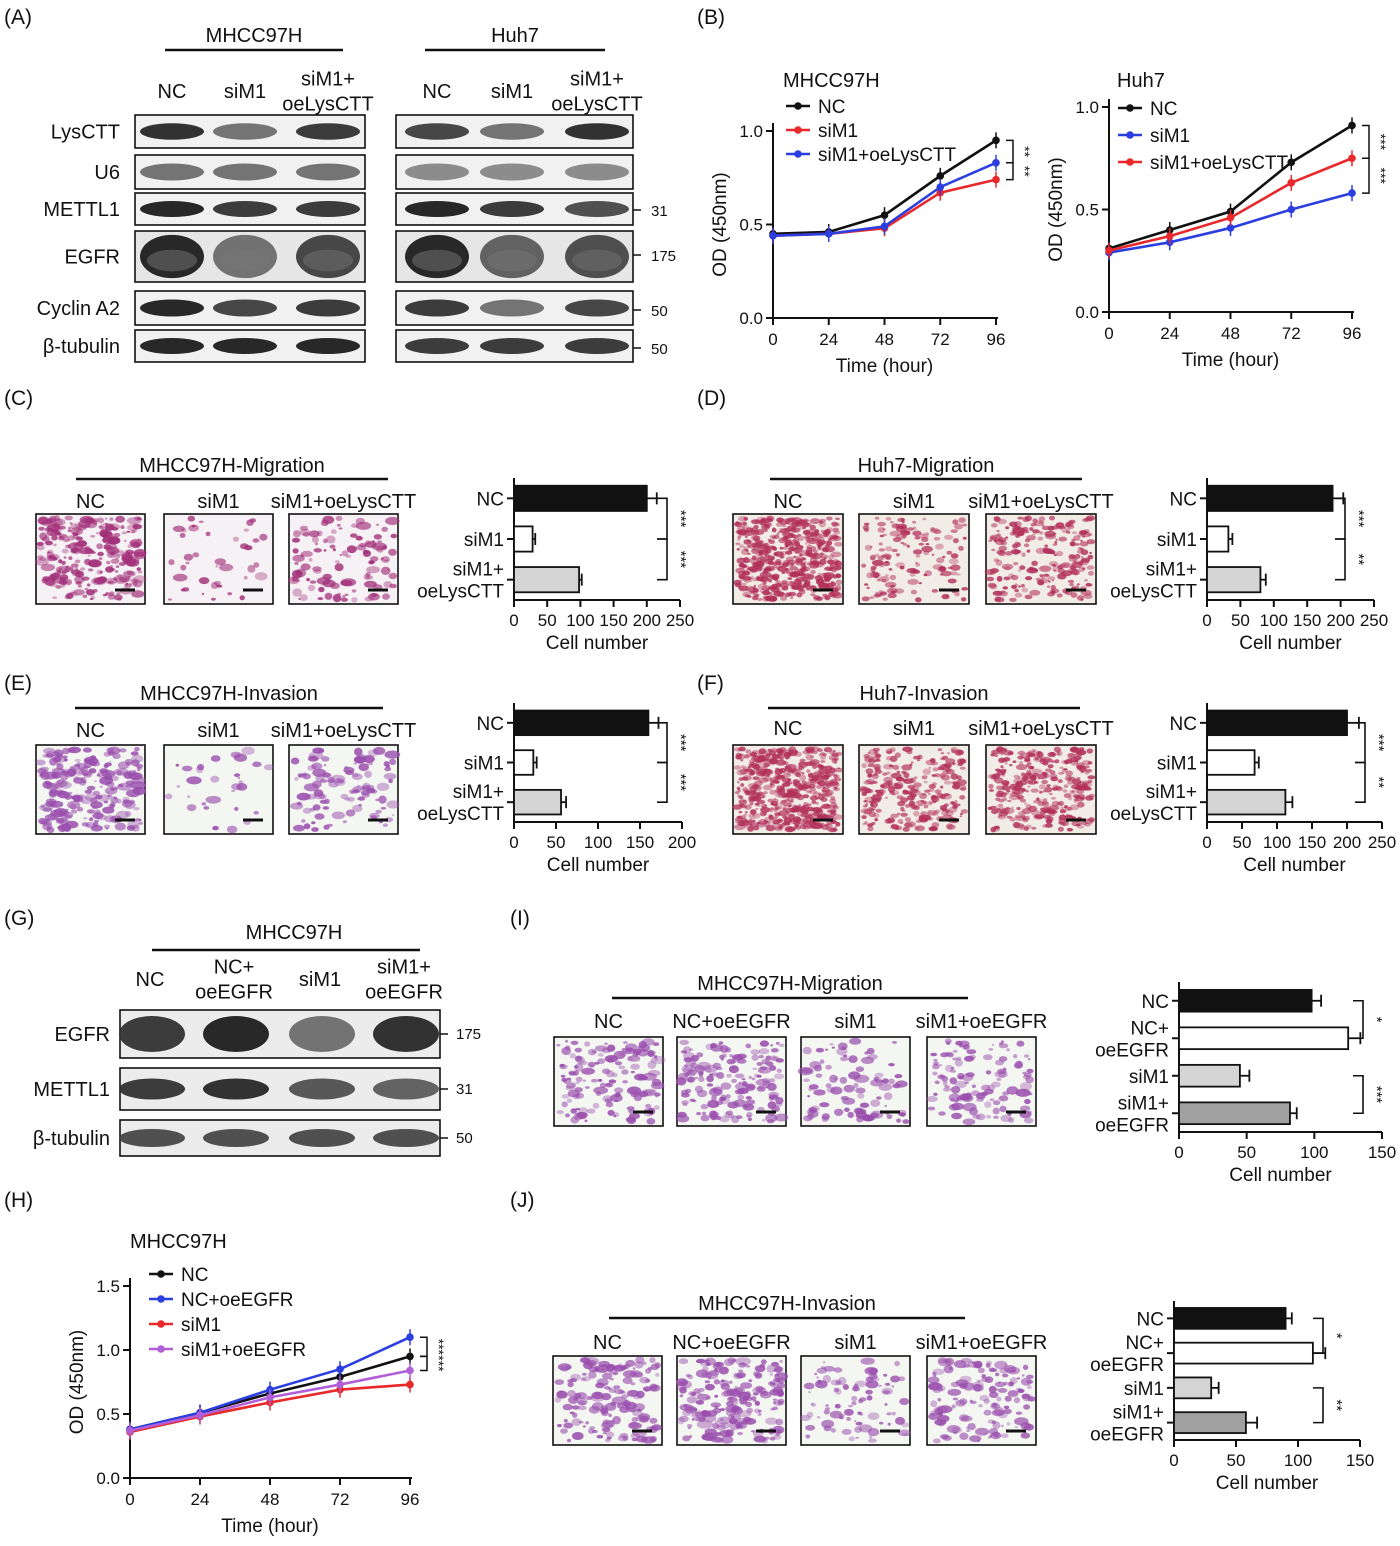  I want to click on category-label: oeLysCTT, so click(460, 592).